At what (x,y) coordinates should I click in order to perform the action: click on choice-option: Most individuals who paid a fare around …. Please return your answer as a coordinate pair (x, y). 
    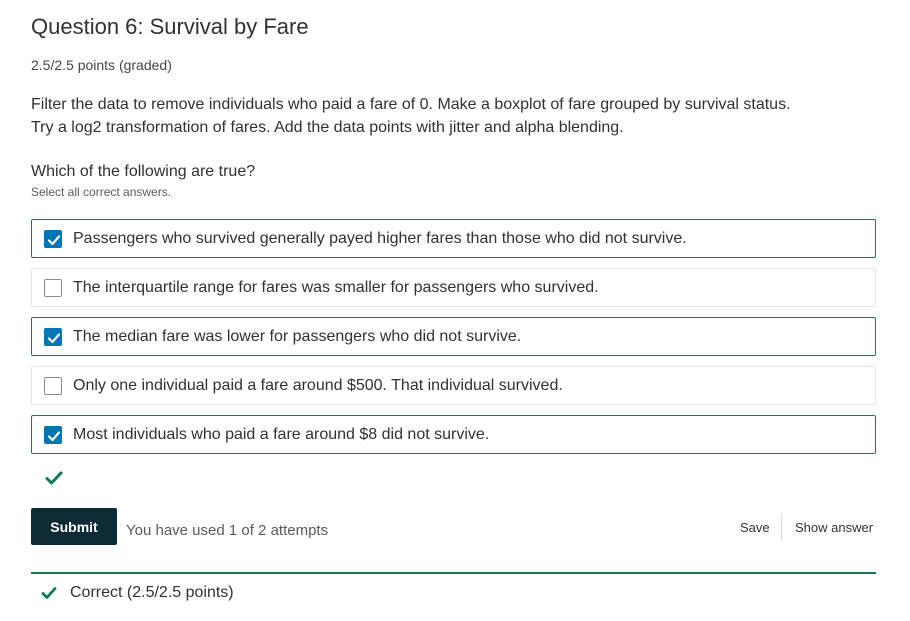
    Looking at the image, I should click on (453, 434).